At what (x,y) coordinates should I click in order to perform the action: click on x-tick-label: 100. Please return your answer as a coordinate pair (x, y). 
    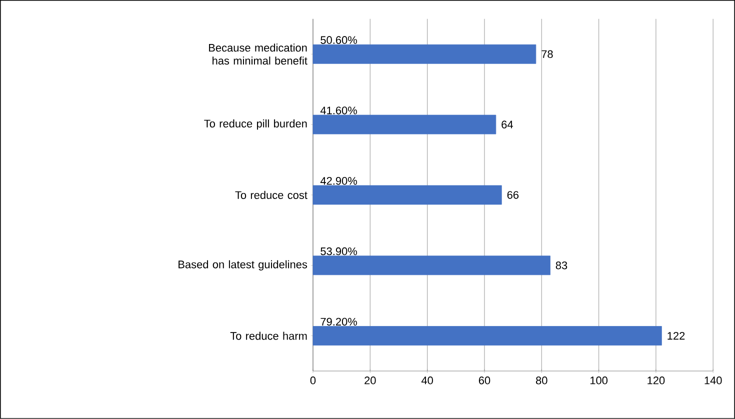
    Looking at the image, I should click on (599, 380).